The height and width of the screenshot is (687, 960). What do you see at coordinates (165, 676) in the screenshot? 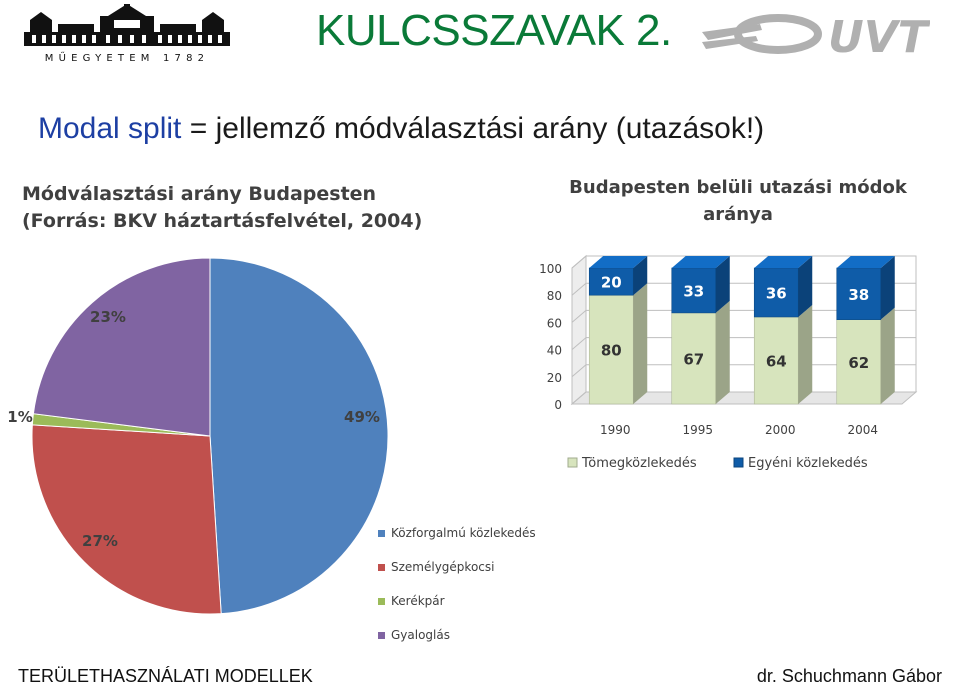
I see `footer-course: TERÜLETHASZNÁLATI MODELLEK` at bounding box center [165, 676].